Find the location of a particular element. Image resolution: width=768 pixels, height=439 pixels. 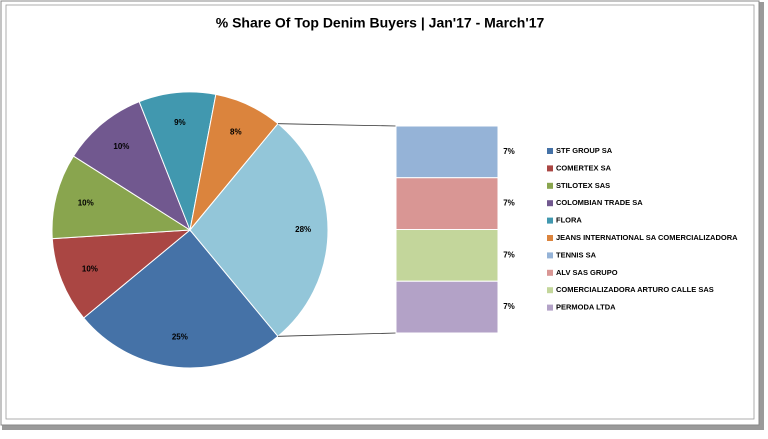

legend-label: PERMODA LTDA is located at coordinates (586, 307).